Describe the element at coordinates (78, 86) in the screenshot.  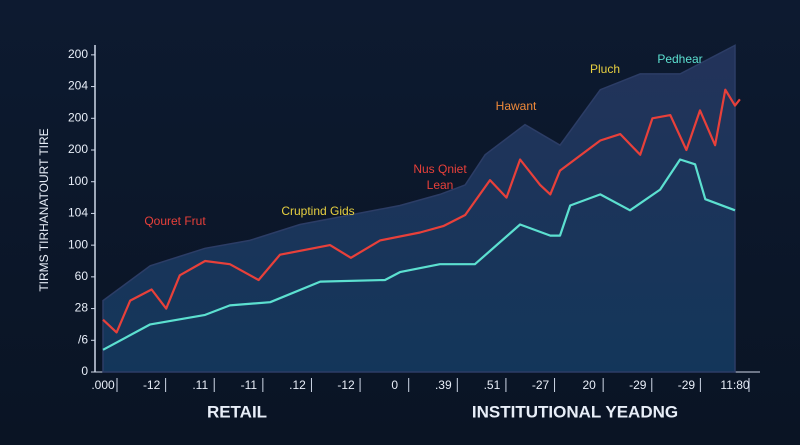
I see `y-tick-label: 204` at that location.